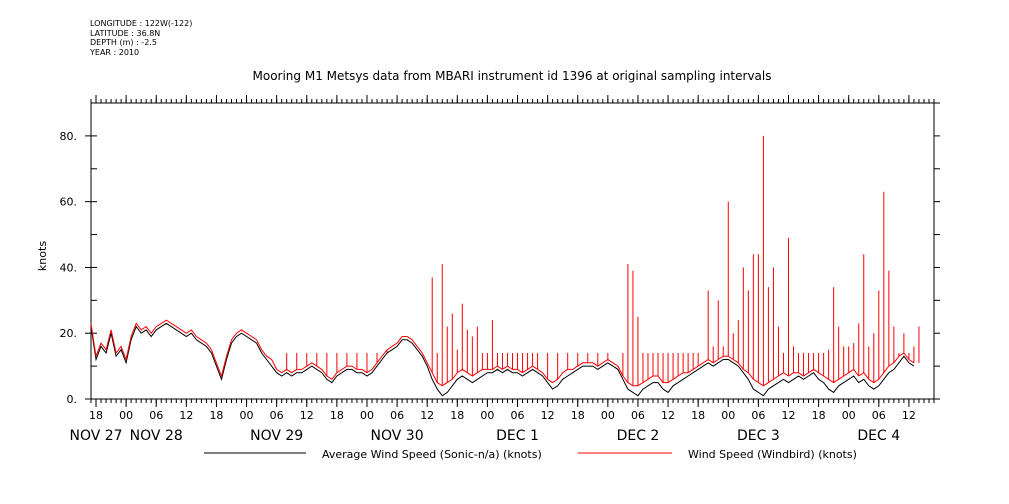  I want to click on day-label: NOV 27, so click(95, 436).